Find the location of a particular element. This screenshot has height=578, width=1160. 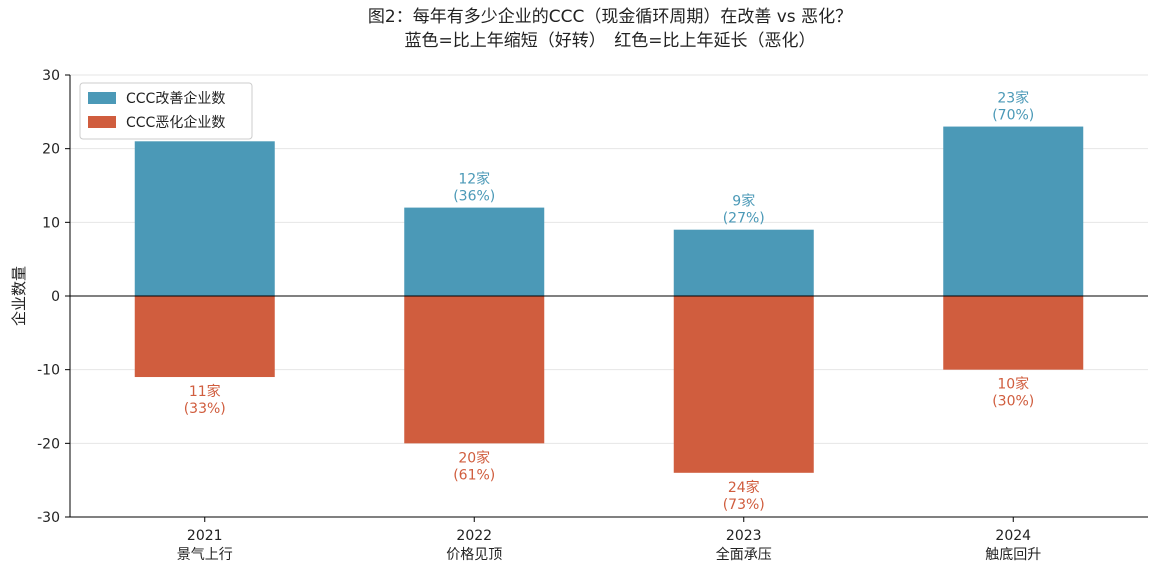

share-label: (61%) is located at coordinates (474, 475).